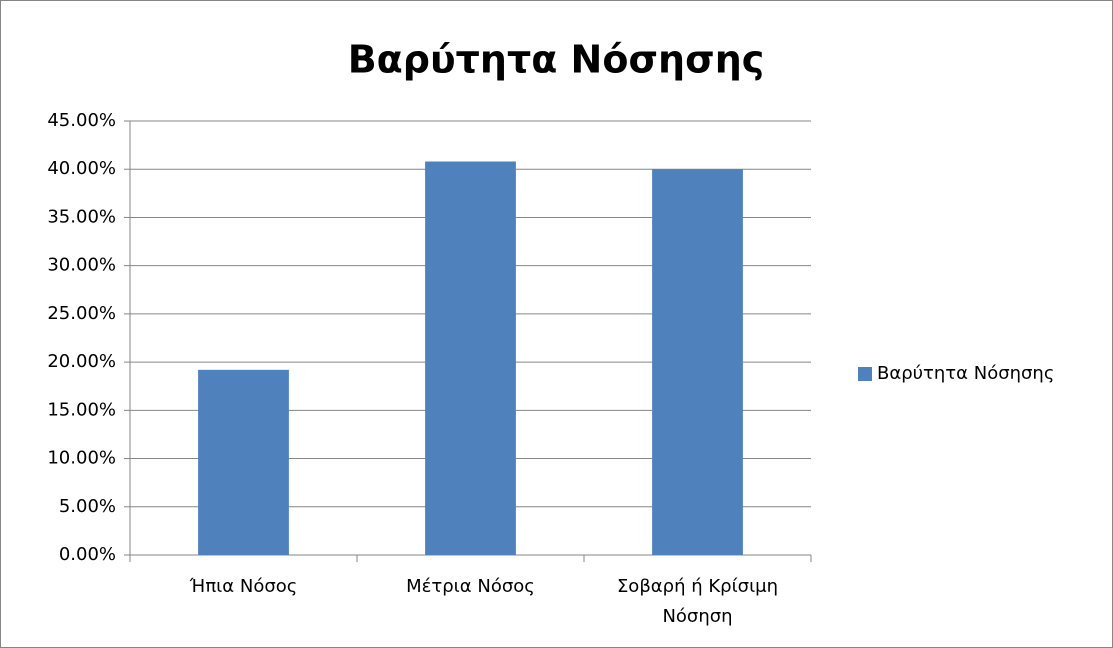 This screenshot has width=1113, height=648. I want to click on x-tick-label: Σοβαρή ή Κρίσιμη Νόσηση, so click(697, 601).